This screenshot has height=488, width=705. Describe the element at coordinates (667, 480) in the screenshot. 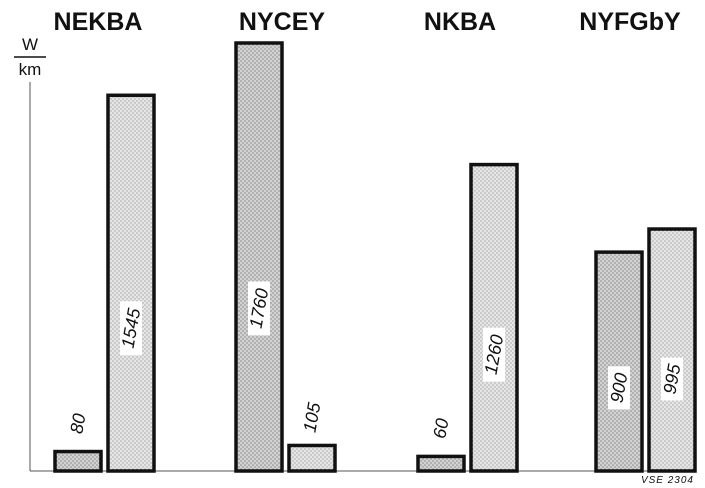

I see `figure-reference: VSE 2304` at that location.